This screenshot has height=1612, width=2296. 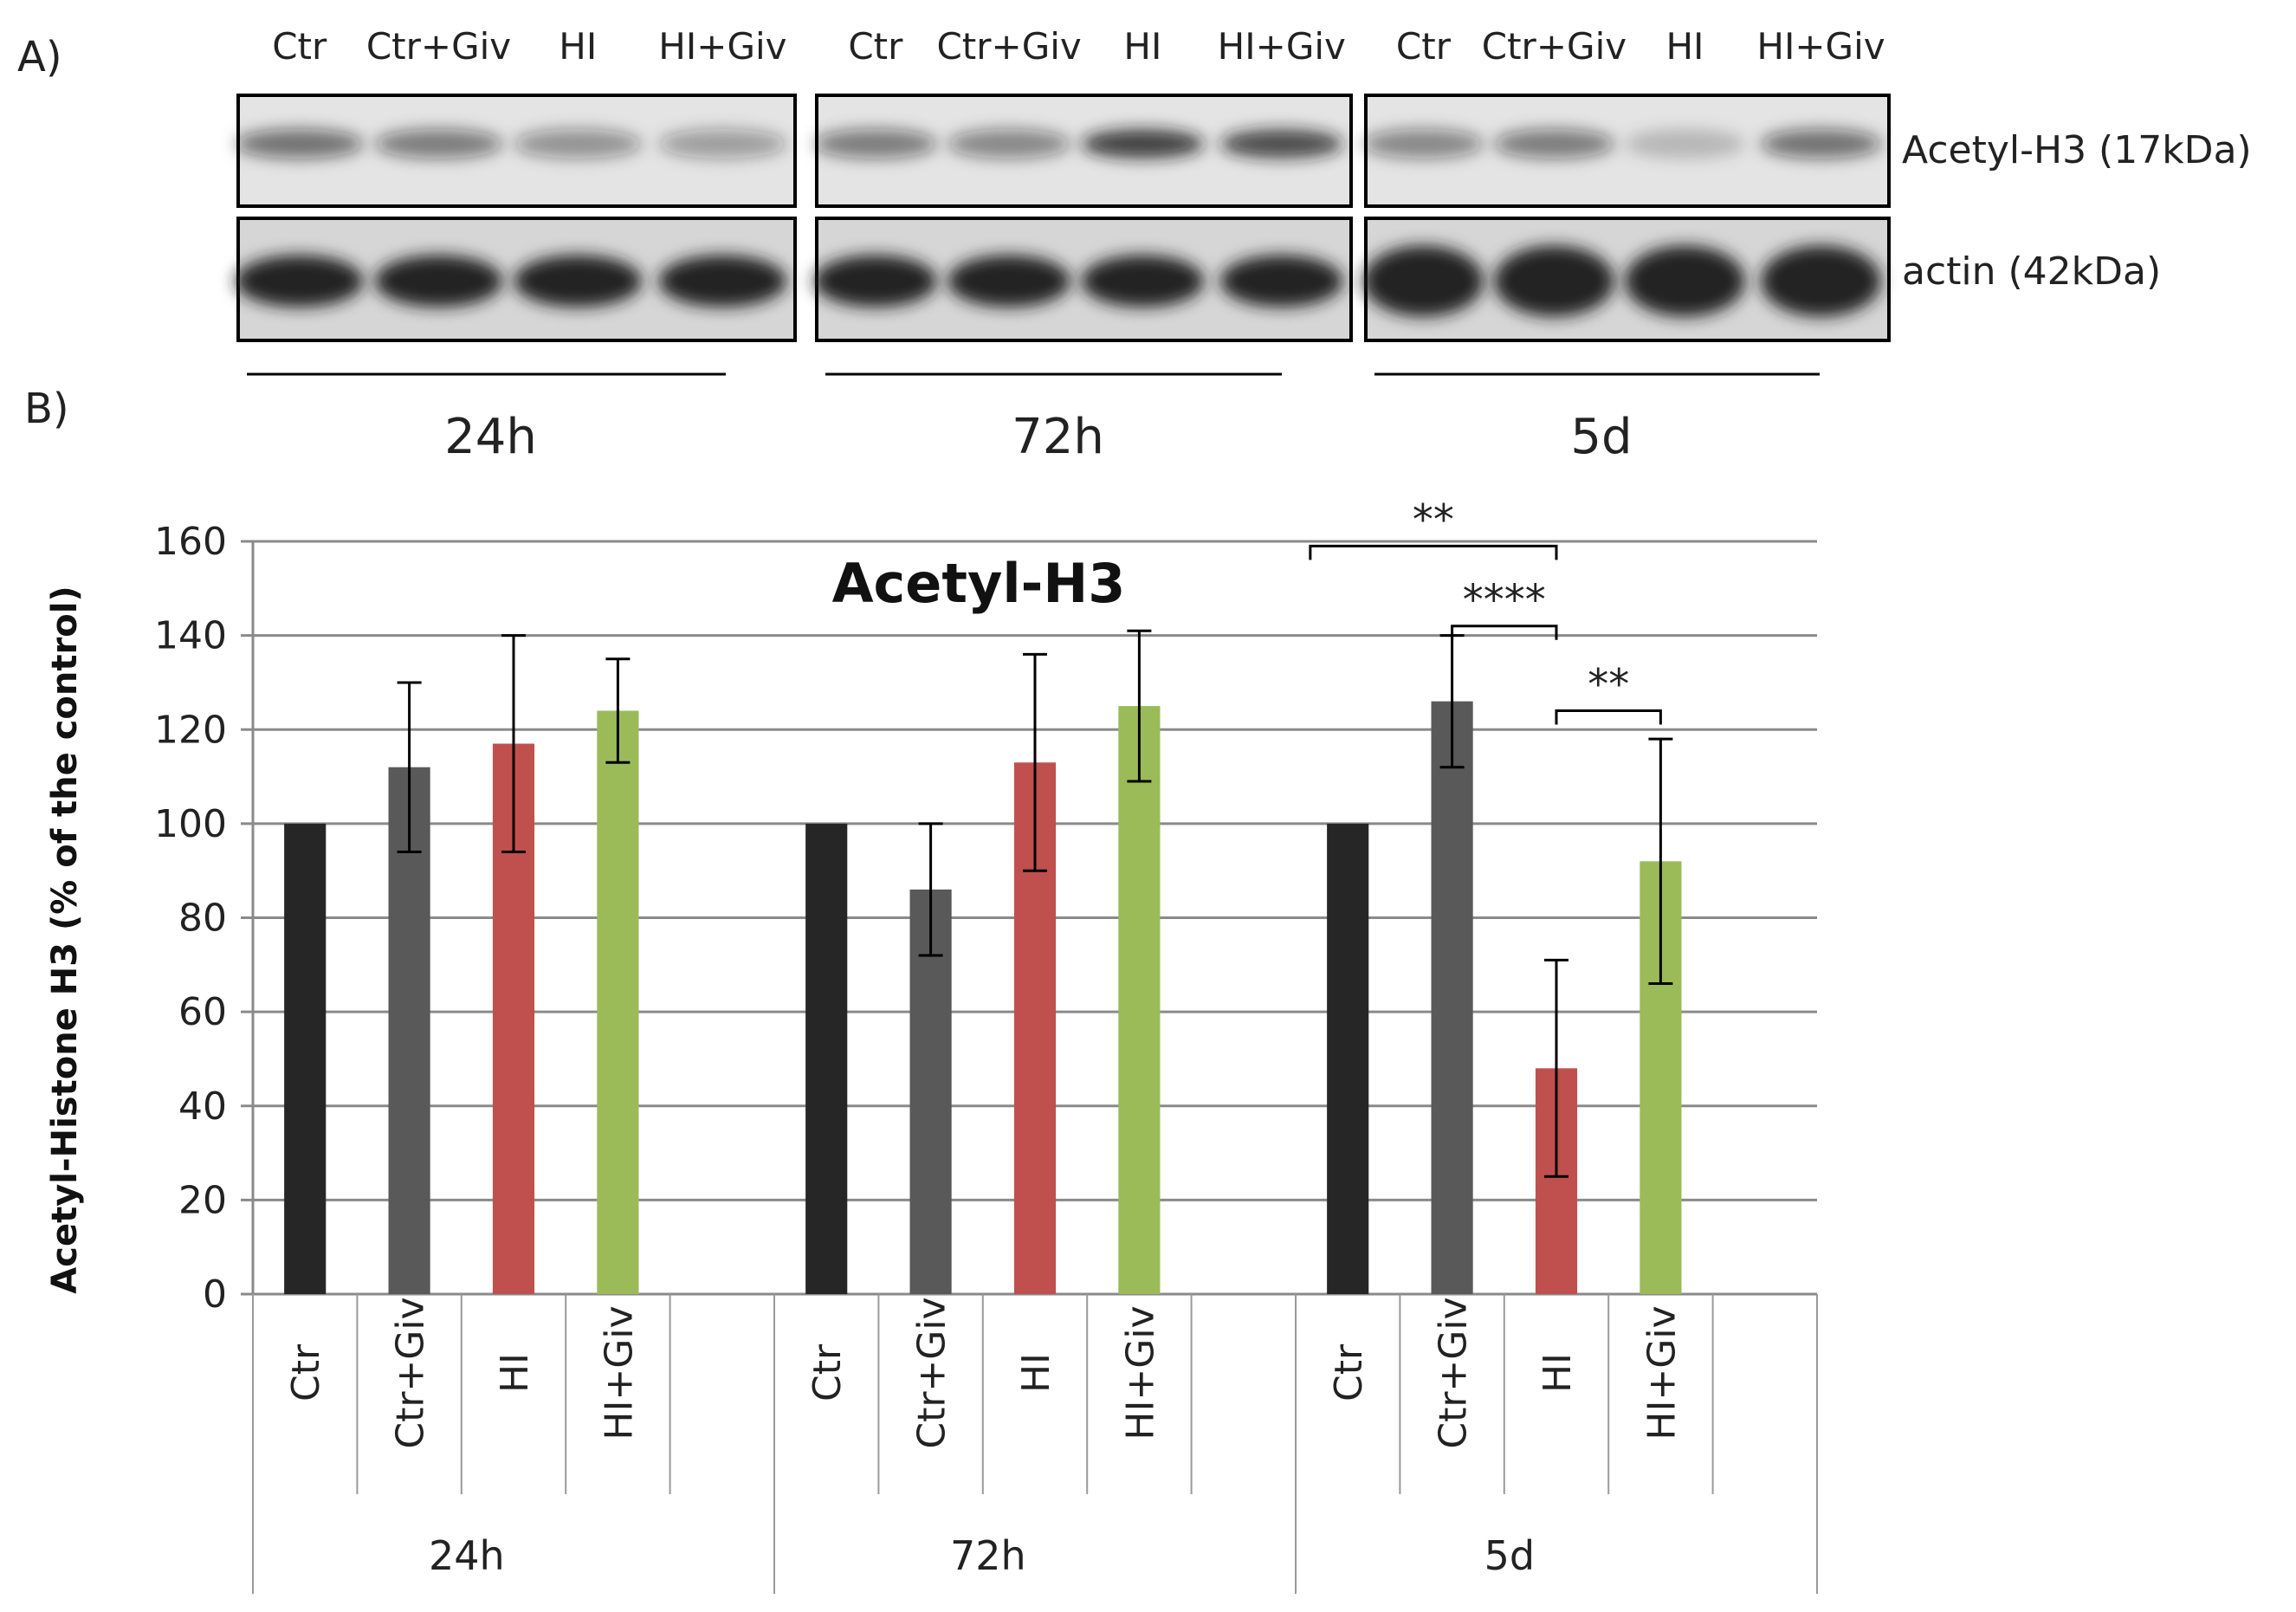 What do you see at coordinates (979, 583) in the screenshot?
I see `chart-title: Acetyl-H3` at bounding box center [979, 583].